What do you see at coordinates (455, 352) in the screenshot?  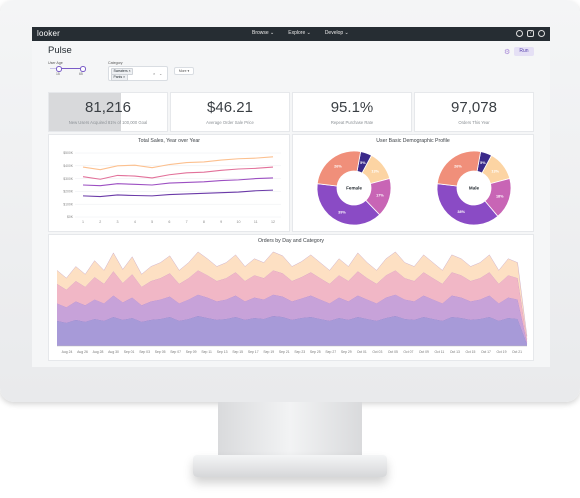 I see `x-tick-label: Oct 13` at bounding box center [455, 352].